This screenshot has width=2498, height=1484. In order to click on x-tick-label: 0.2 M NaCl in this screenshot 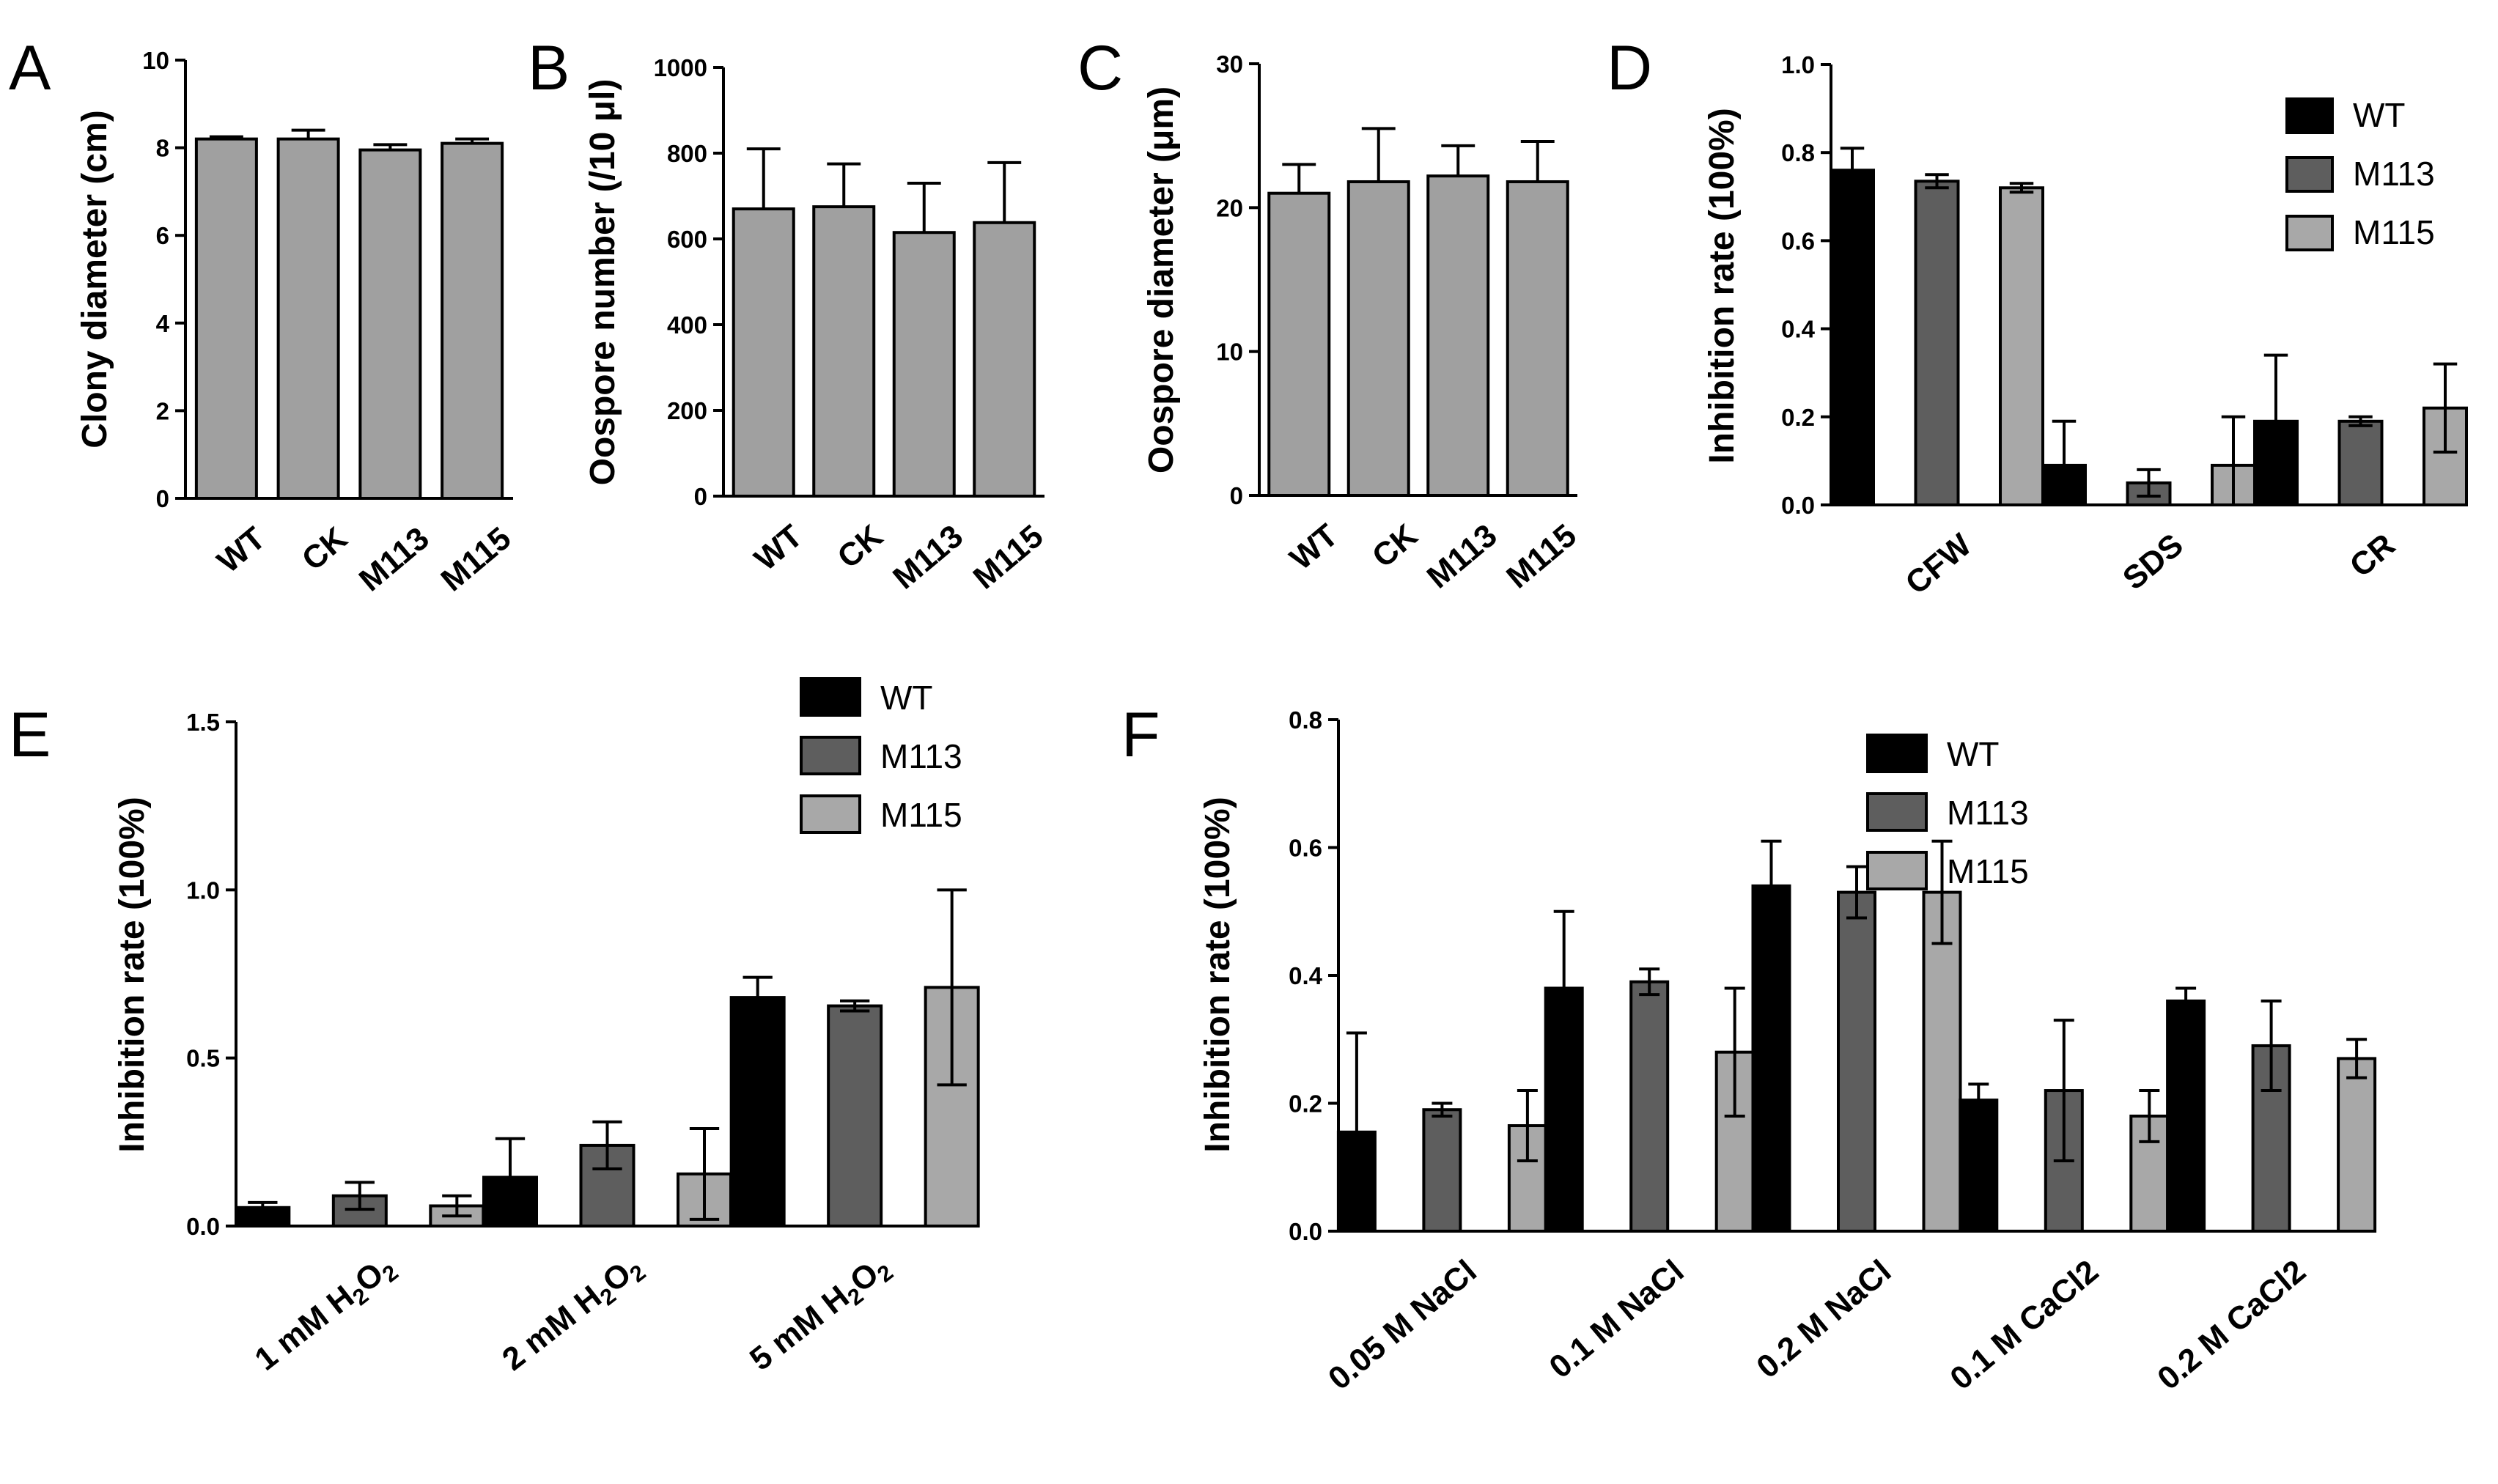, I will do `click(1824, 1320)`.